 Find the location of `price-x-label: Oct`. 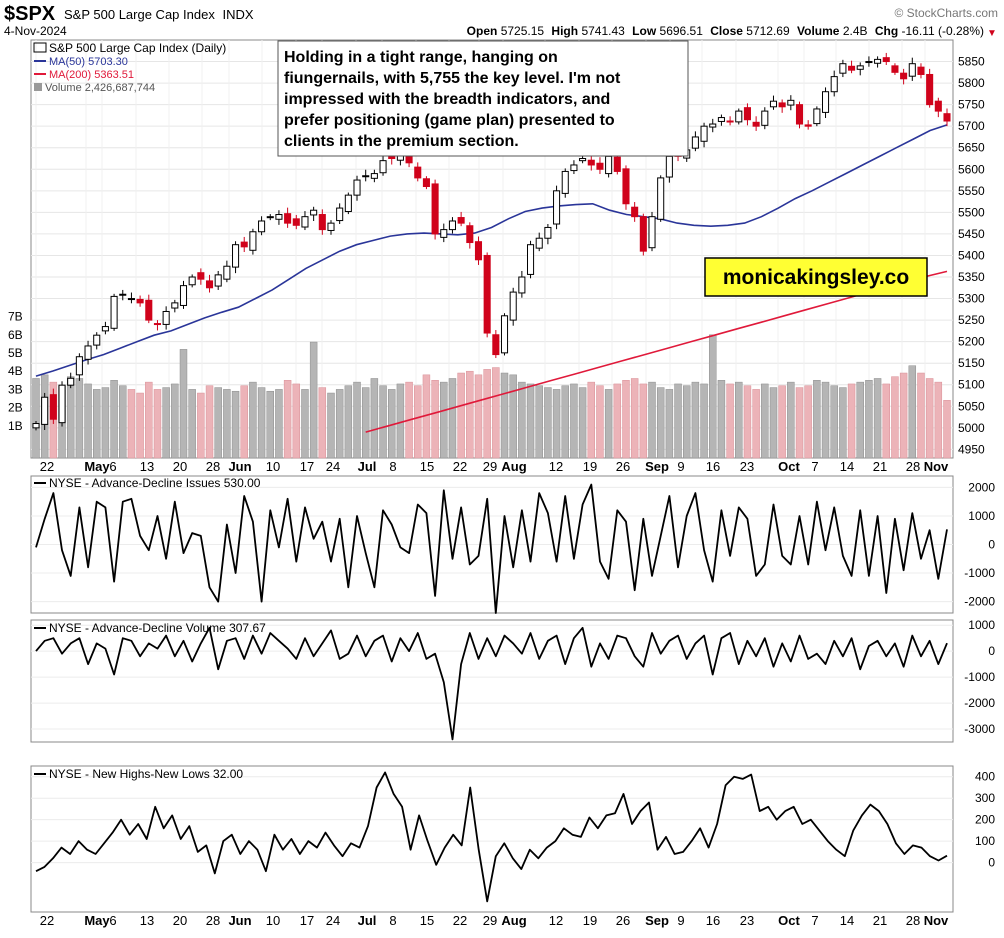

price-x-label: Oct is located at coordinates (789, 466).